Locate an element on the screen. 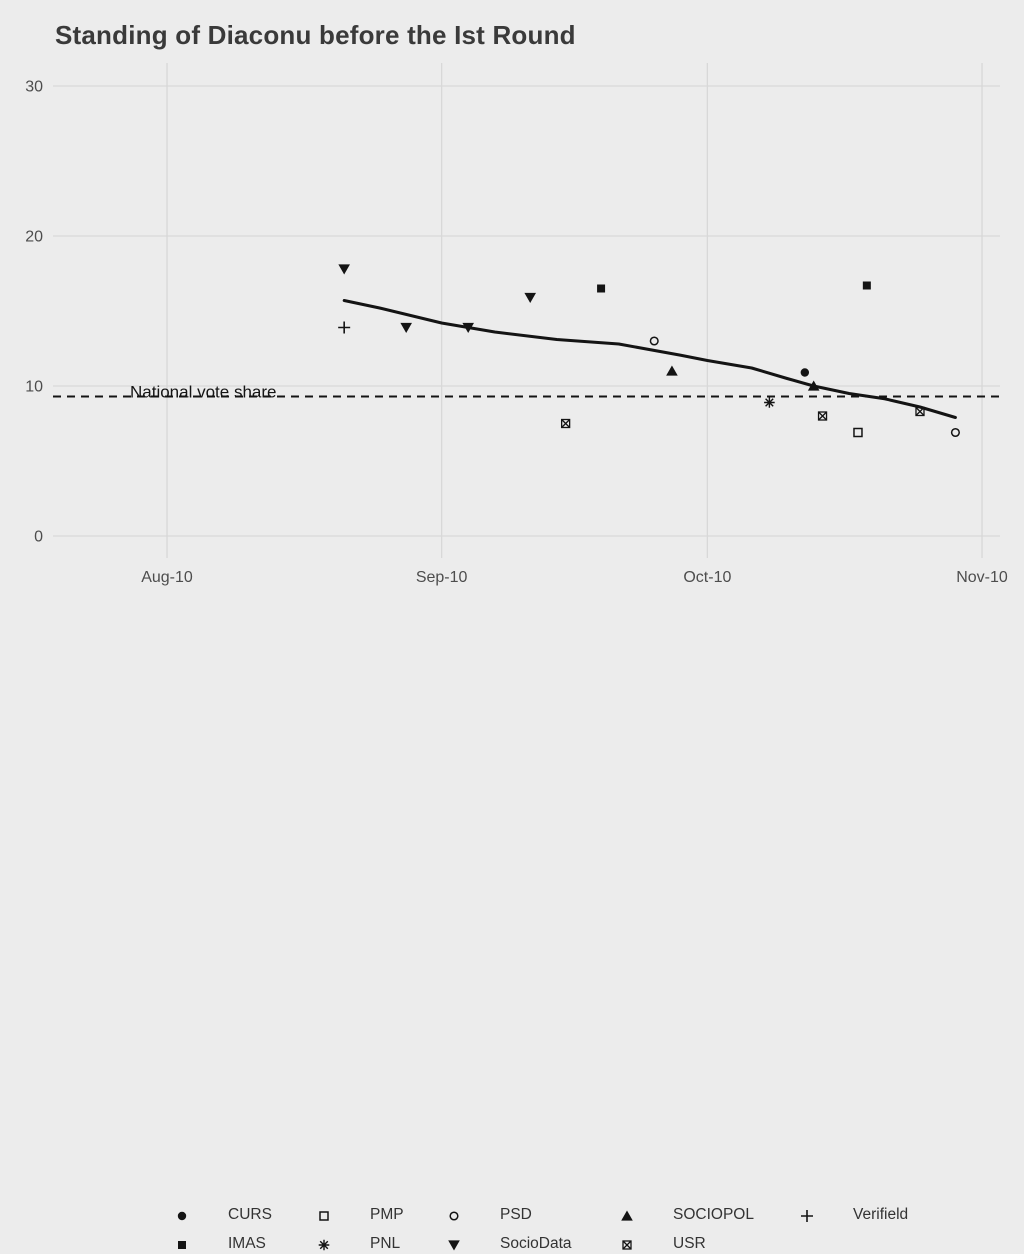 The width and height of the screenshot is (1024, 1254). legend-item-label: Verifield is located at coordinates (881, 1214).